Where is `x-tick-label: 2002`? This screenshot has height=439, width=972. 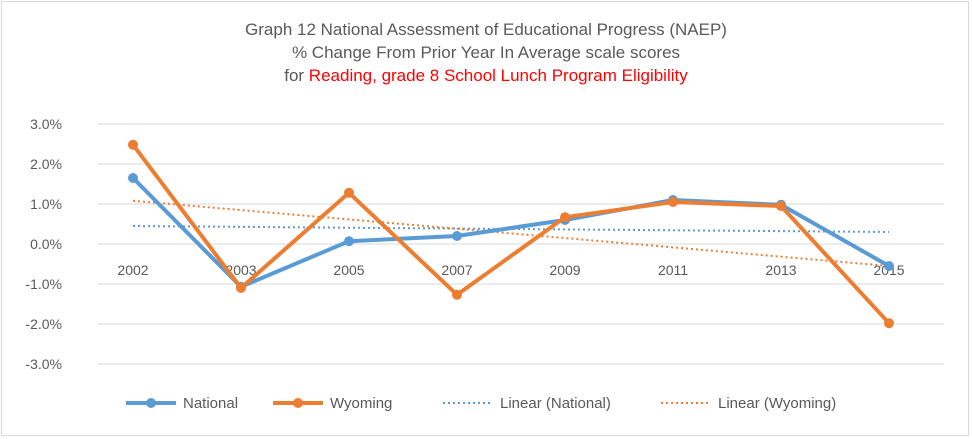
x-tick-label: 2002 is located at coordinates (132, 270).